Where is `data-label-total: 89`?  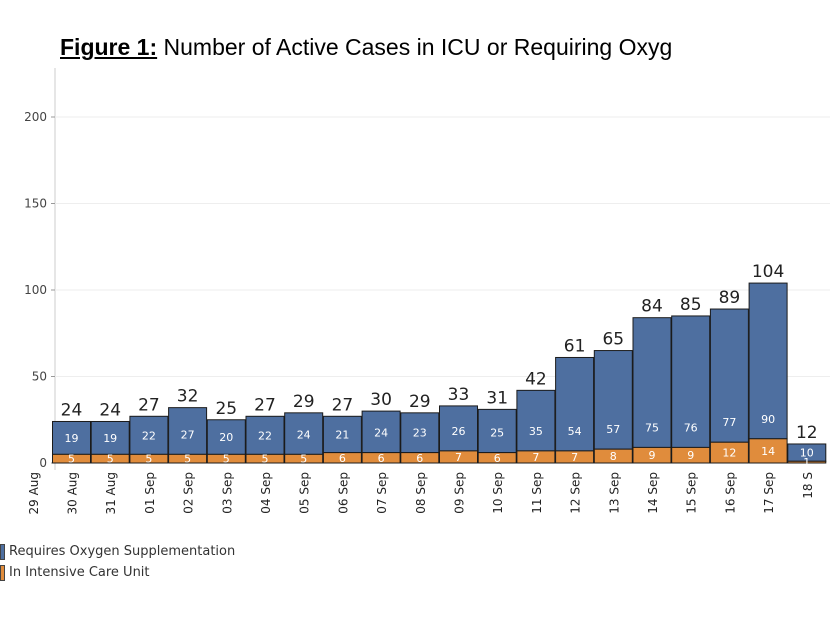
data-label-total: 89 is located at coordinates (730, 298).